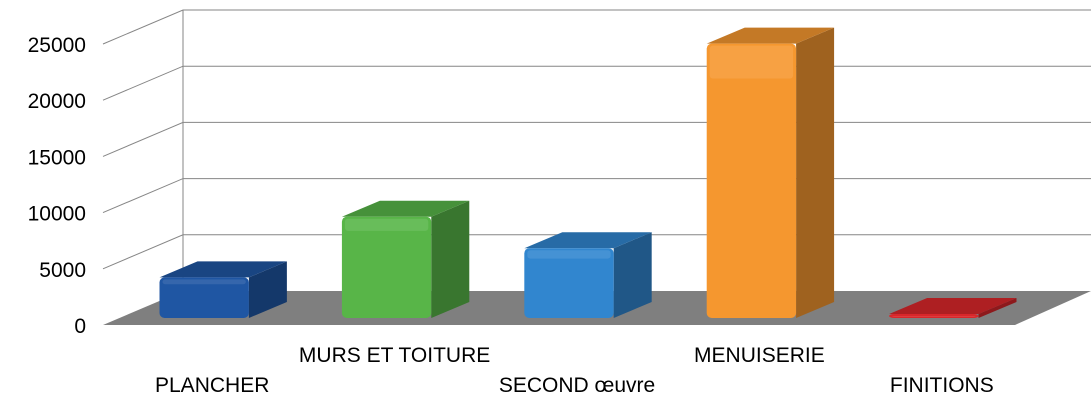  Describe the element at coordinates (394, 355) in the screenshot. I see `category-label: MURS ET TOITURE` at that location.